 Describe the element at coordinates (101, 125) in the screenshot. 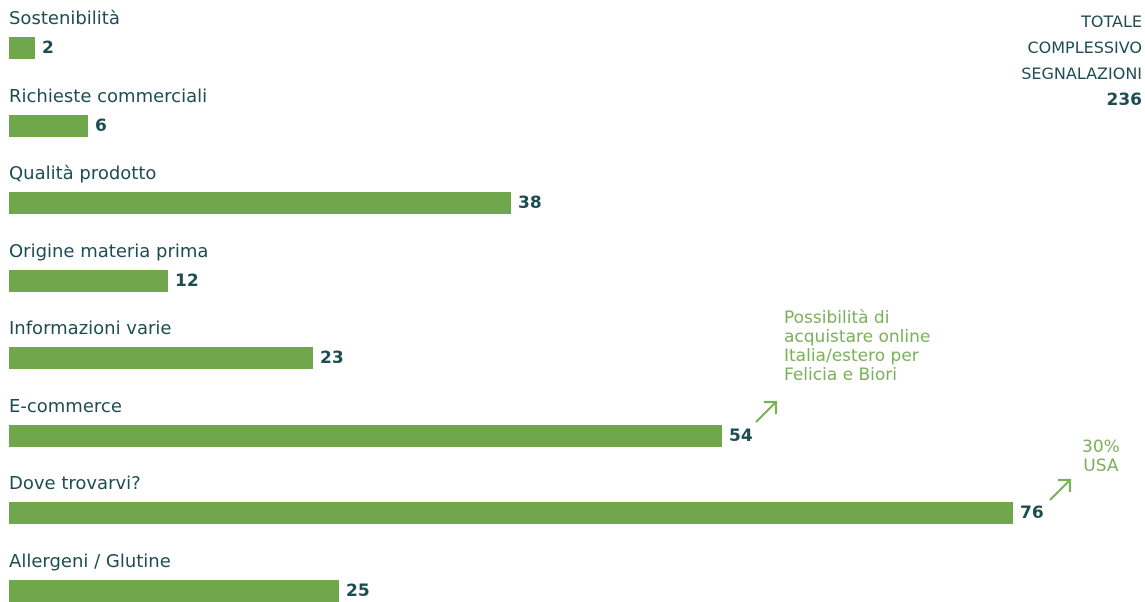

I see `data-label: 6` at that location.